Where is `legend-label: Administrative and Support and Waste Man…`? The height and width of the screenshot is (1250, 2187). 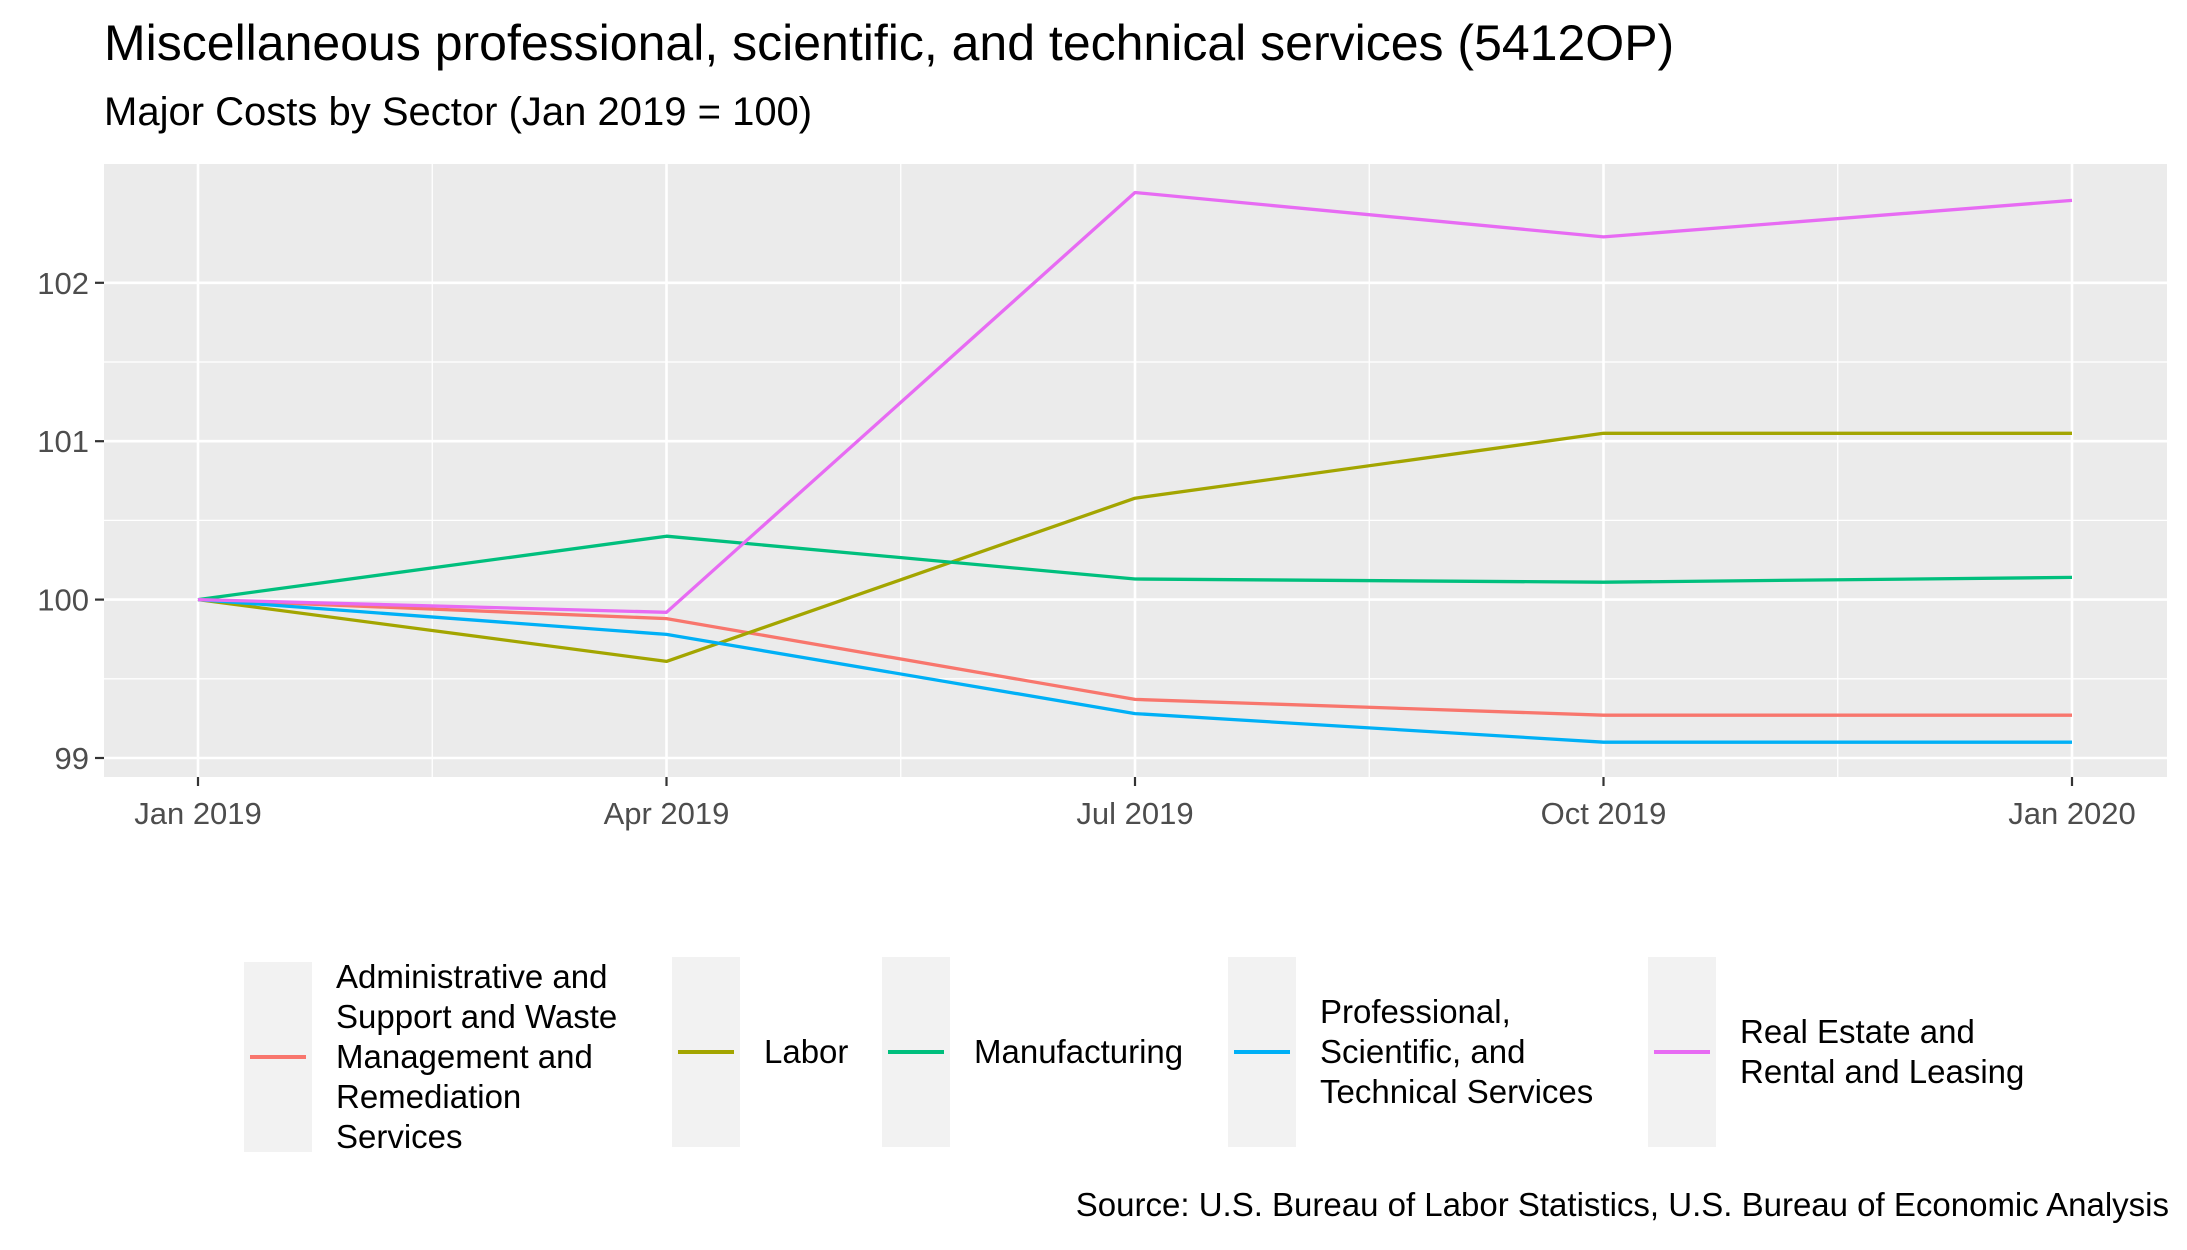 legend-label: Administrative and Support and Waste Man… is located at coordinates (477, 1056).